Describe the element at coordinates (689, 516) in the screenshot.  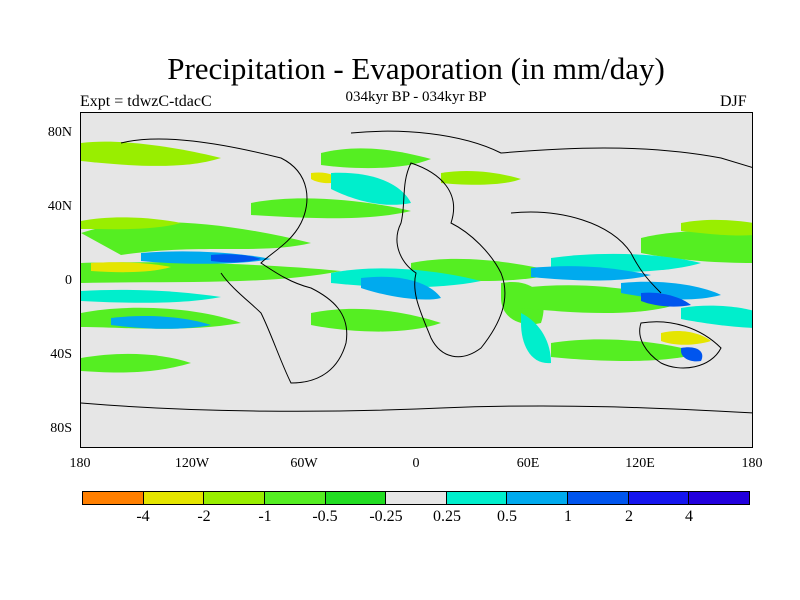
I see `colorbar-label: 4` at that location.